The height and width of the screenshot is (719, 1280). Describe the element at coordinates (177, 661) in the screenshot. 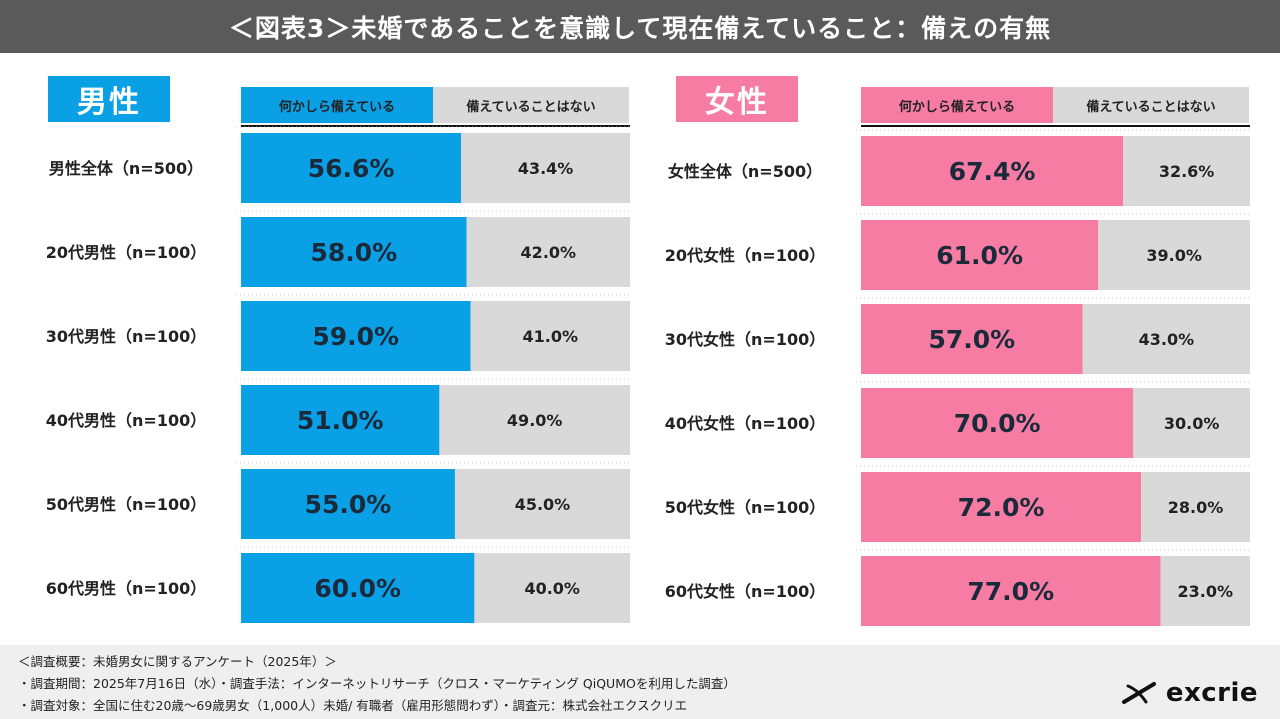

I see `footnote-line: ＜調査概要：未婚男女に関するアンケート（2025年）＞` at that location.